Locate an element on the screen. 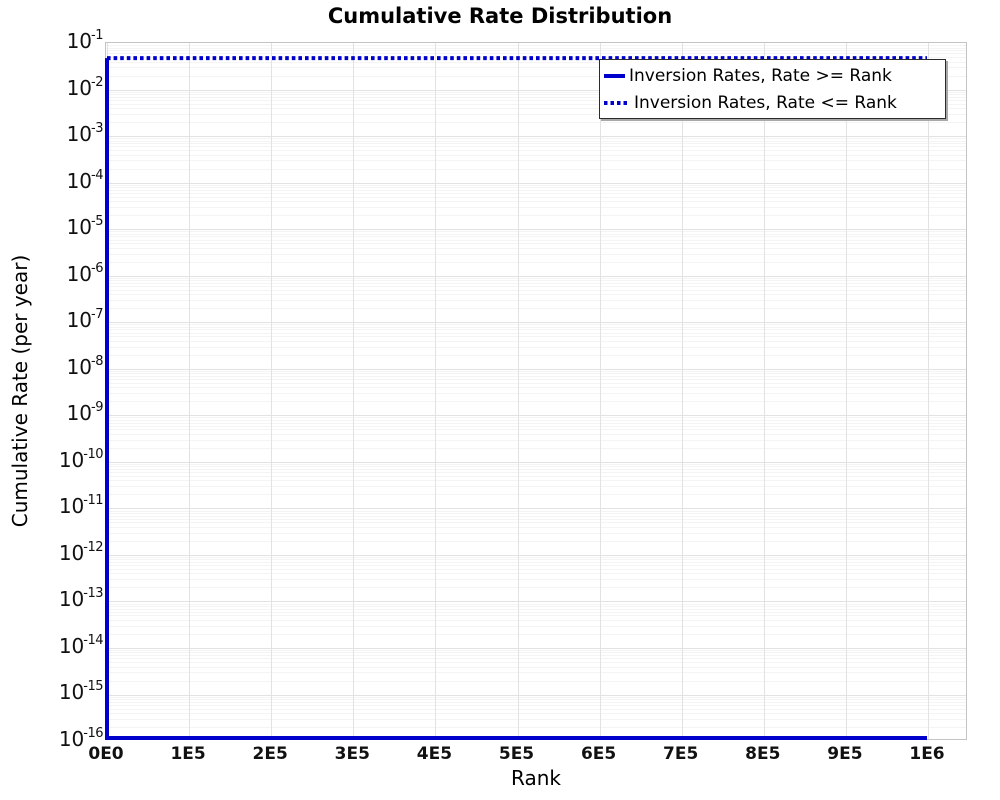 The image size is (1000, 800). y-tick-label: 10⁻¹ is located at coordinates (85, 40).